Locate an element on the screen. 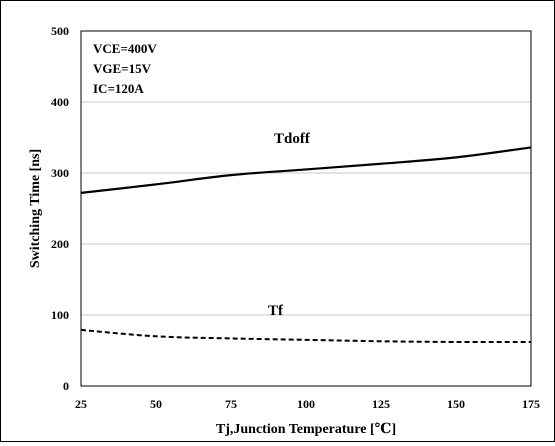 Image resolution: width=555 pixels, height=446 pixels. x-tick-label: 125 is located at coordinates (381, 404).